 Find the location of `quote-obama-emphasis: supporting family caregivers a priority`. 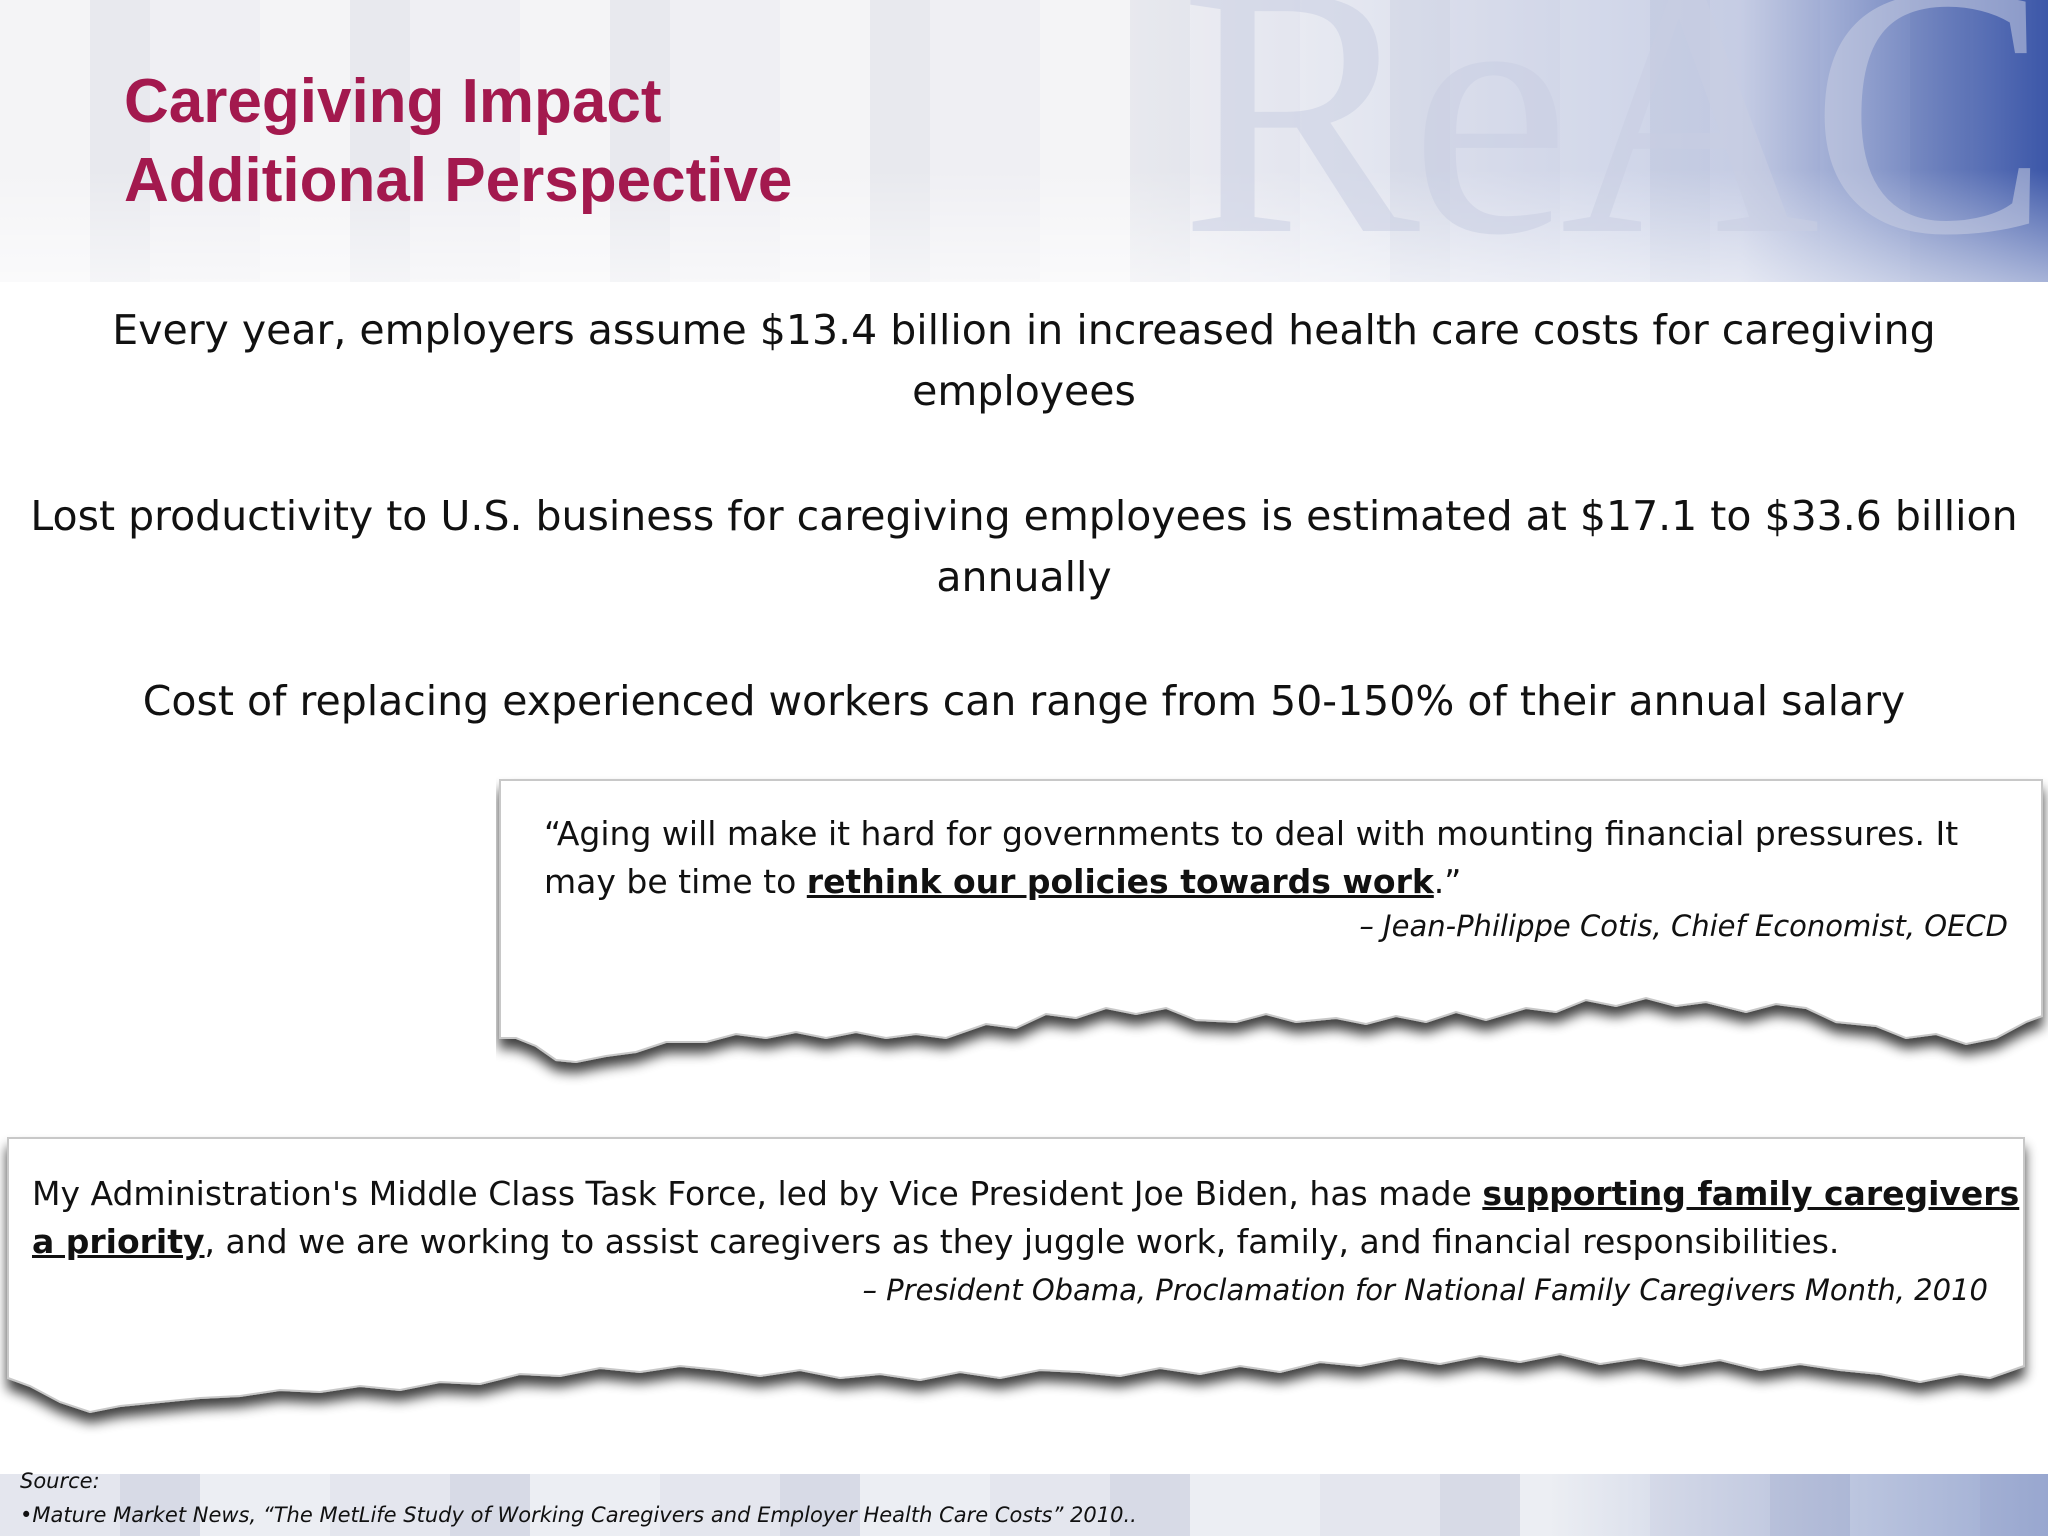

quote-obama-emphasis: supporting family caregivers a priority is located at coordinates (1026, 1217).